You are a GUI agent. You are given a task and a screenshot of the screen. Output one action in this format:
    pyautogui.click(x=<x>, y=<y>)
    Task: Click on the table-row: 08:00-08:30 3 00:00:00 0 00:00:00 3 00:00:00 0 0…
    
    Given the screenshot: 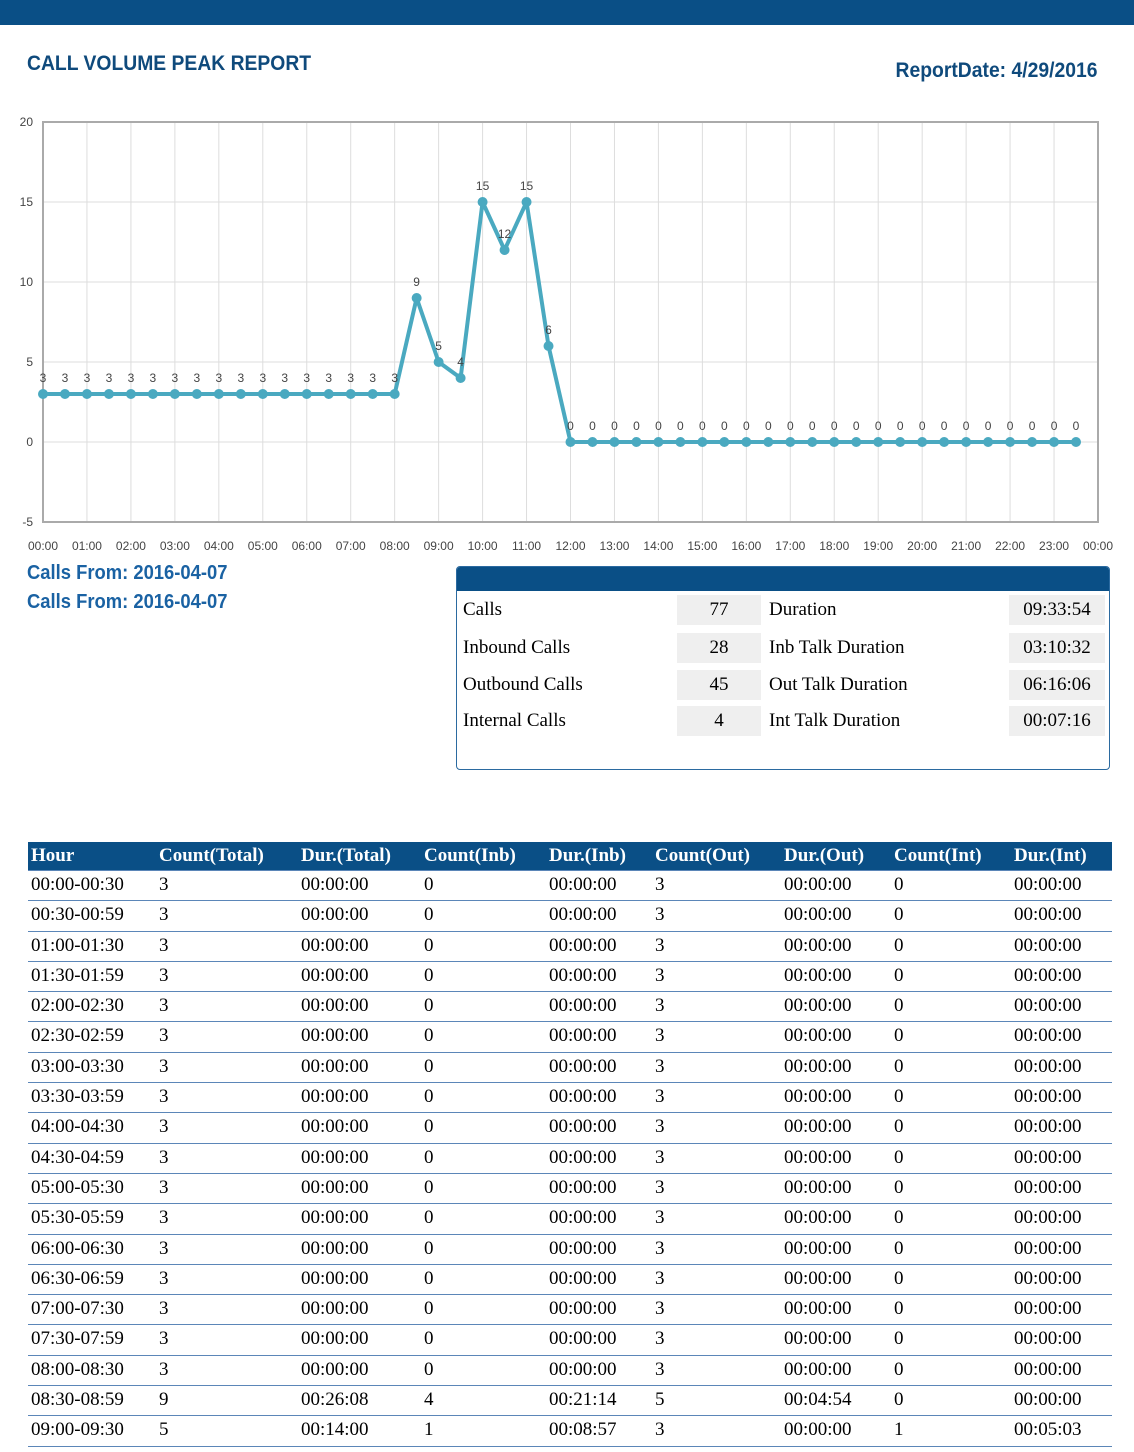 What is the action you would take?
    pyautogui.click(x=570, y=1371)
    